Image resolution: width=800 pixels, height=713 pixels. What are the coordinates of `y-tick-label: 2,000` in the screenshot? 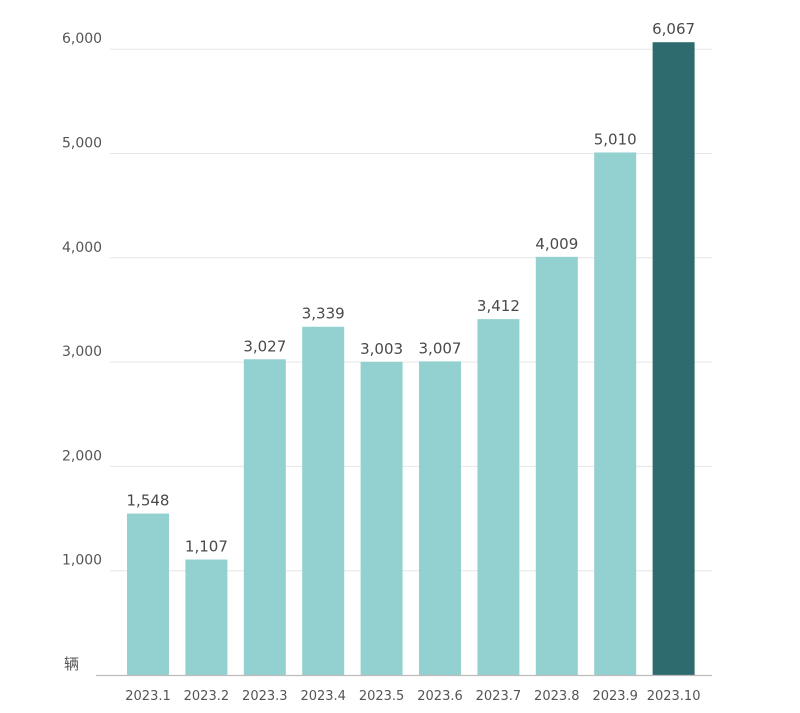 It's located at (82, 456).